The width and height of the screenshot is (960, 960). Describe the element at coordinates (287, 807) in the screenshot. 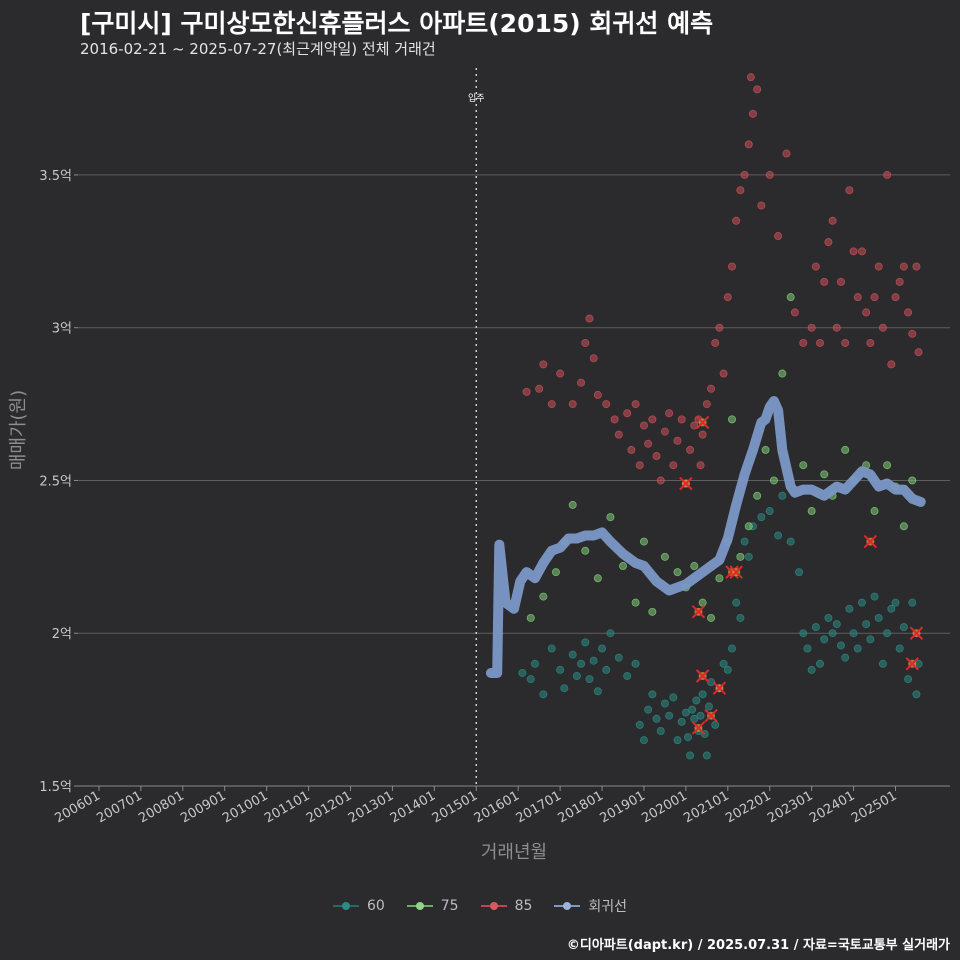

I see `x-tick-label: 201101` at that location.